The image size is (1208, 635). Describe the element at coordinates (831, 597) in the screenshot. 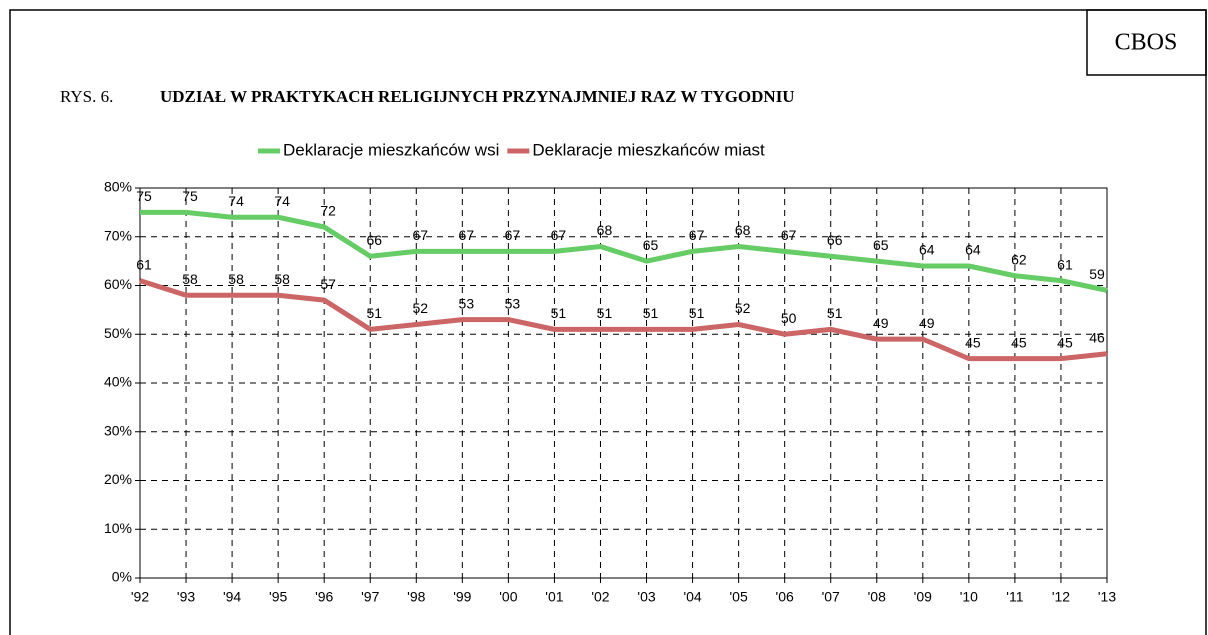

I see `x-tick-label: '07` at that location.